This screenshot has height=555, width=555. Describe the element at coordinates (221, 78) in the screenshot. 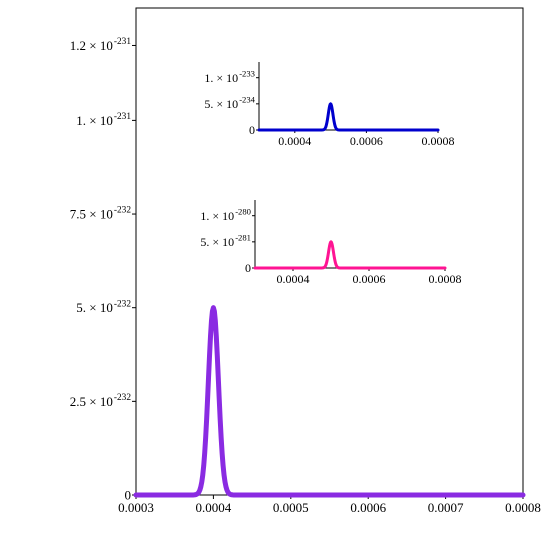

I see `inset-top-y-tick-mantissa: 1. × 10` at that location.